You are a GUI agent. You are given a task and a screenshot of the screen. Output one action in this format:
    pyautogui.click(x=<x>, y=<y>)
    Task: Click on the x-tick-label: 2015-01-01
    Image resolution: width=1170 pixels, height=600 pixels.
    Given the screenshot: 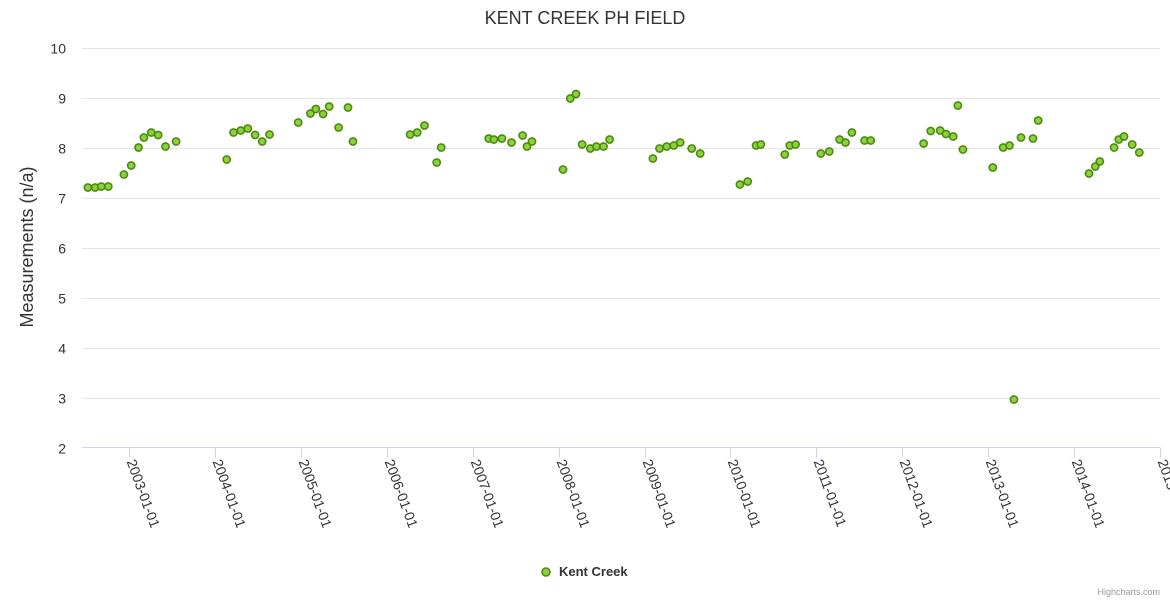 What is the action you would take?
    pyautogui.click(x=1162, y=493)
    